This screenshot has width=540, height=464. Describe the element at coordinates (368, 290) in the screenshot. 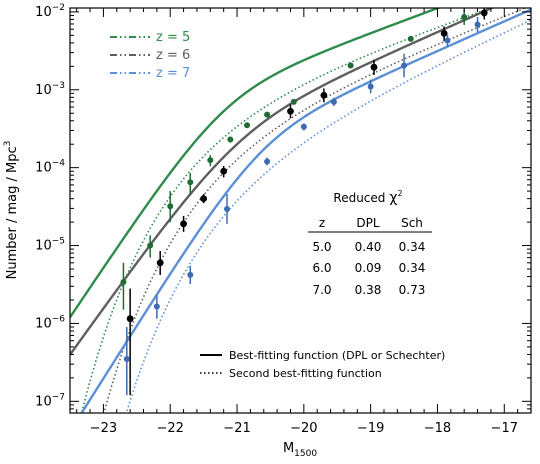

I see `chi2-row3-dpl: 0.38` at that location.